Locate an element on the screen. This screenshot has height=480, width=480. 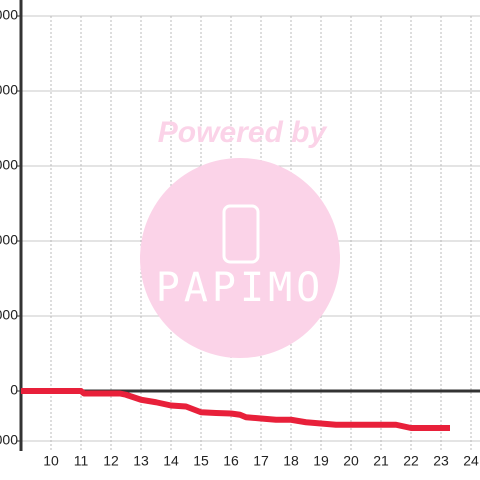
x-tick-label: 15 is located at coordinates (201, 461).